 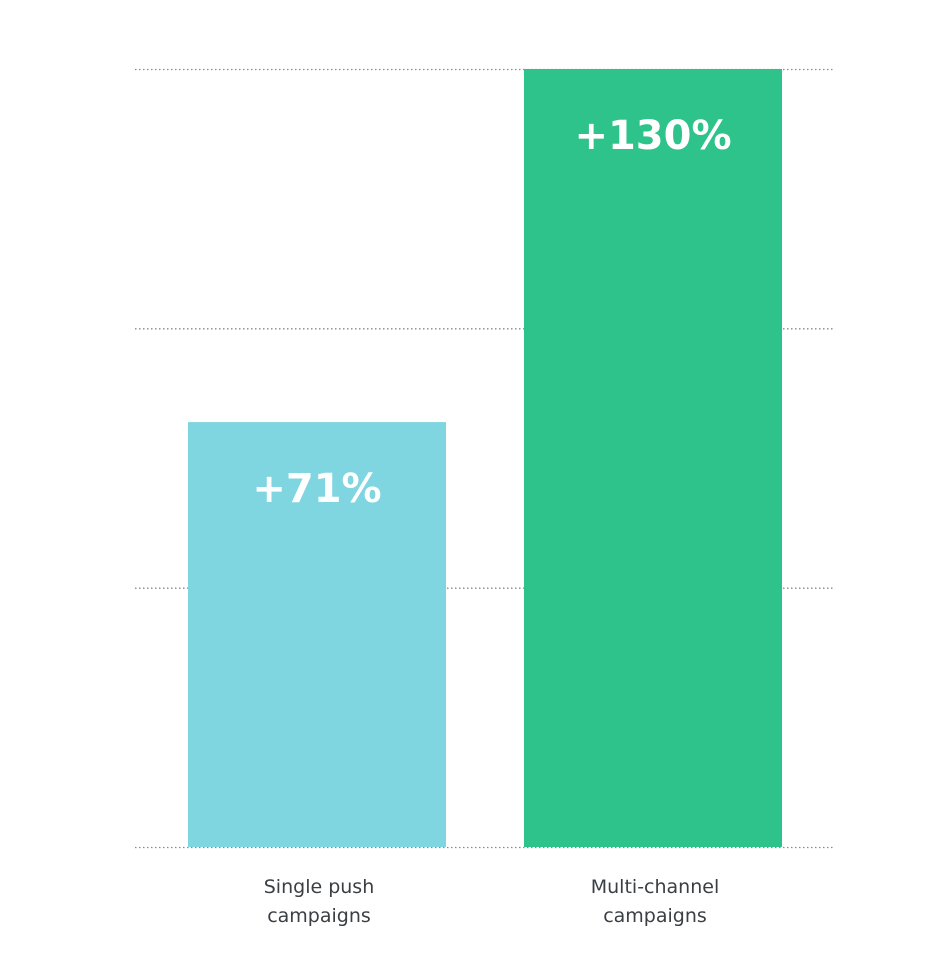 What do you see at coordinates (319, 887) in the screenshot?
I see `category-label: Single push` at bounding box center [319, 887].